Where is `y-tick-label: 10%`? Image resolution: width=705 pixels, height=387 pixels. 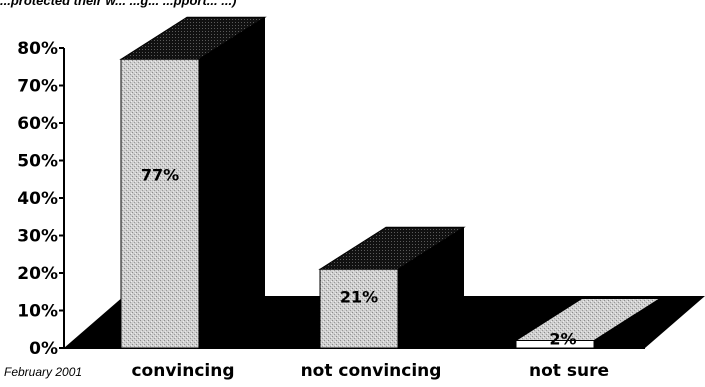 y-tick-label: 10% is located at coordinates (37, 312).